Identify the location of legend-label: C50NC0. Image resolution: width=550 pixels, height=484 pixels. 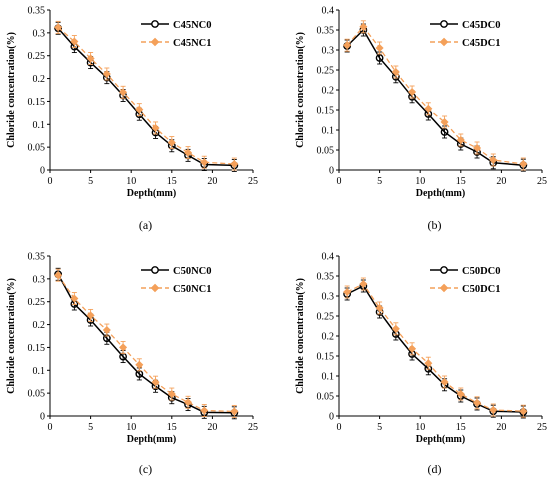
(192, 271).